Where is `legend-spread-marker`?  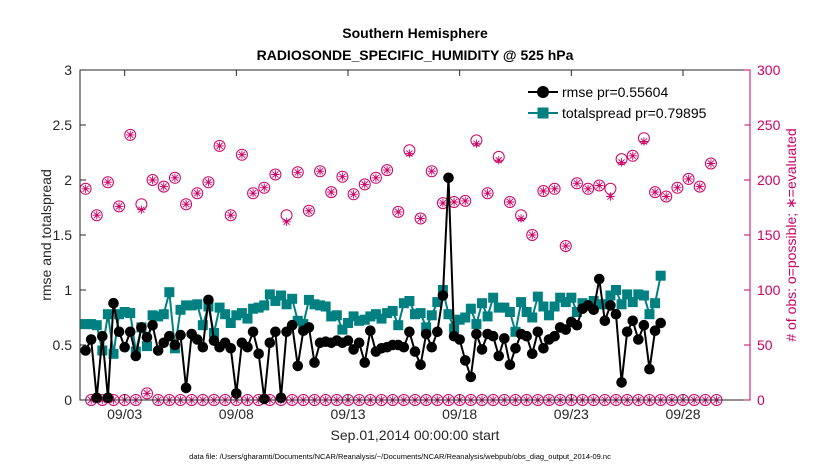 legend-spread-marker is located at coordinates (543, 113).